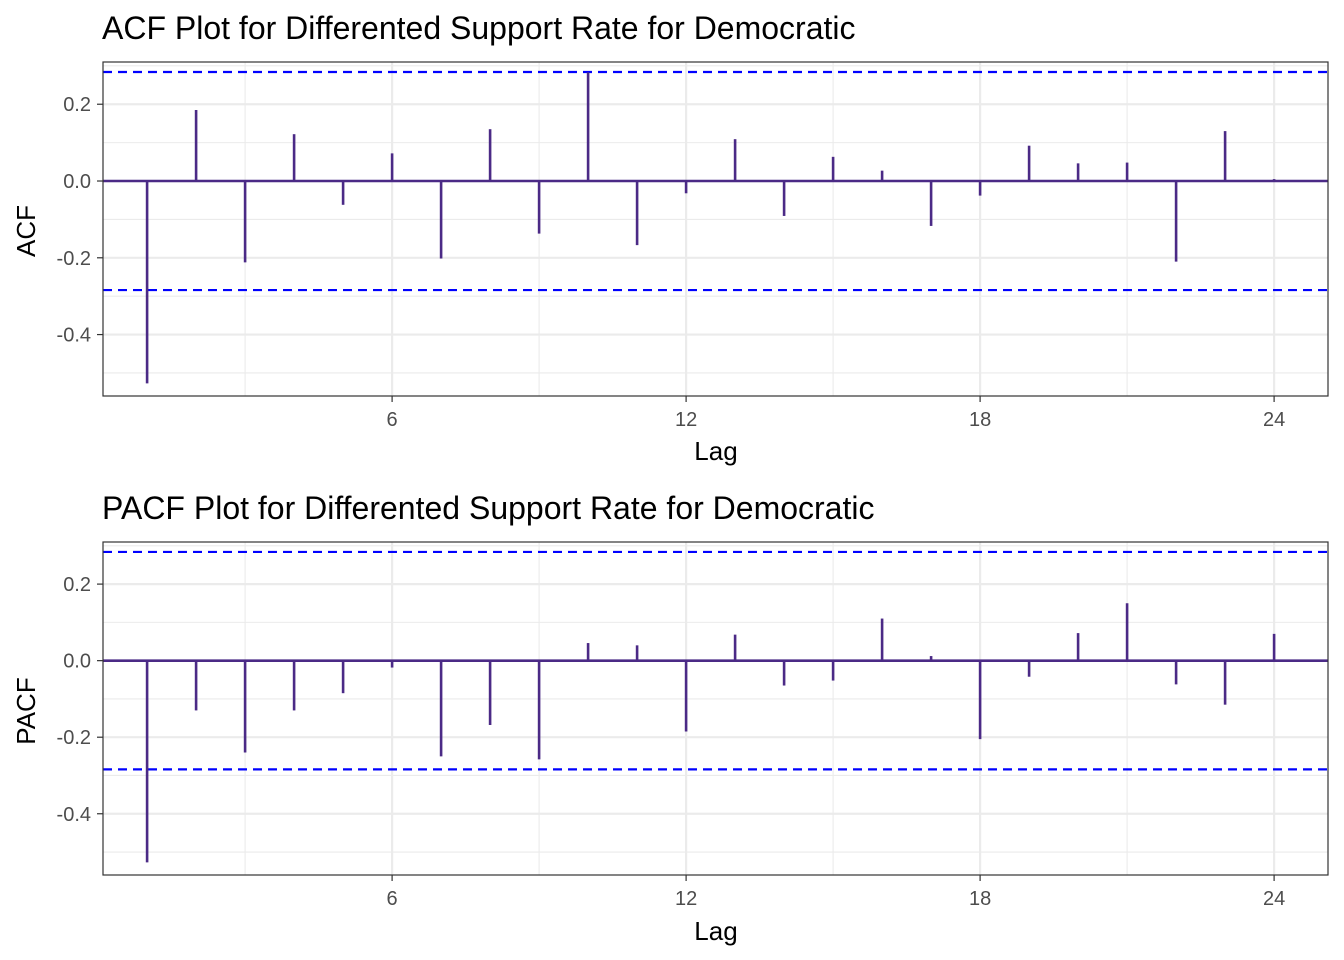 Image resolution: width=1344 pixels, height=960 pixels. I want to click on acf-x-tick-label: 18, so click(980, 420).